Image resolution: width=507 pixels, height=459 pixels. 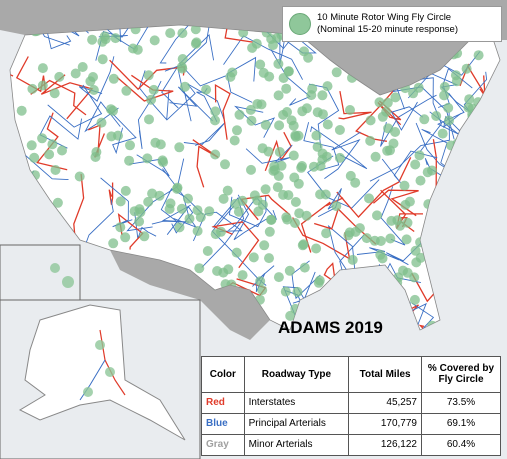 I want to click on hawaii-inset, so click(x=40, y=272).